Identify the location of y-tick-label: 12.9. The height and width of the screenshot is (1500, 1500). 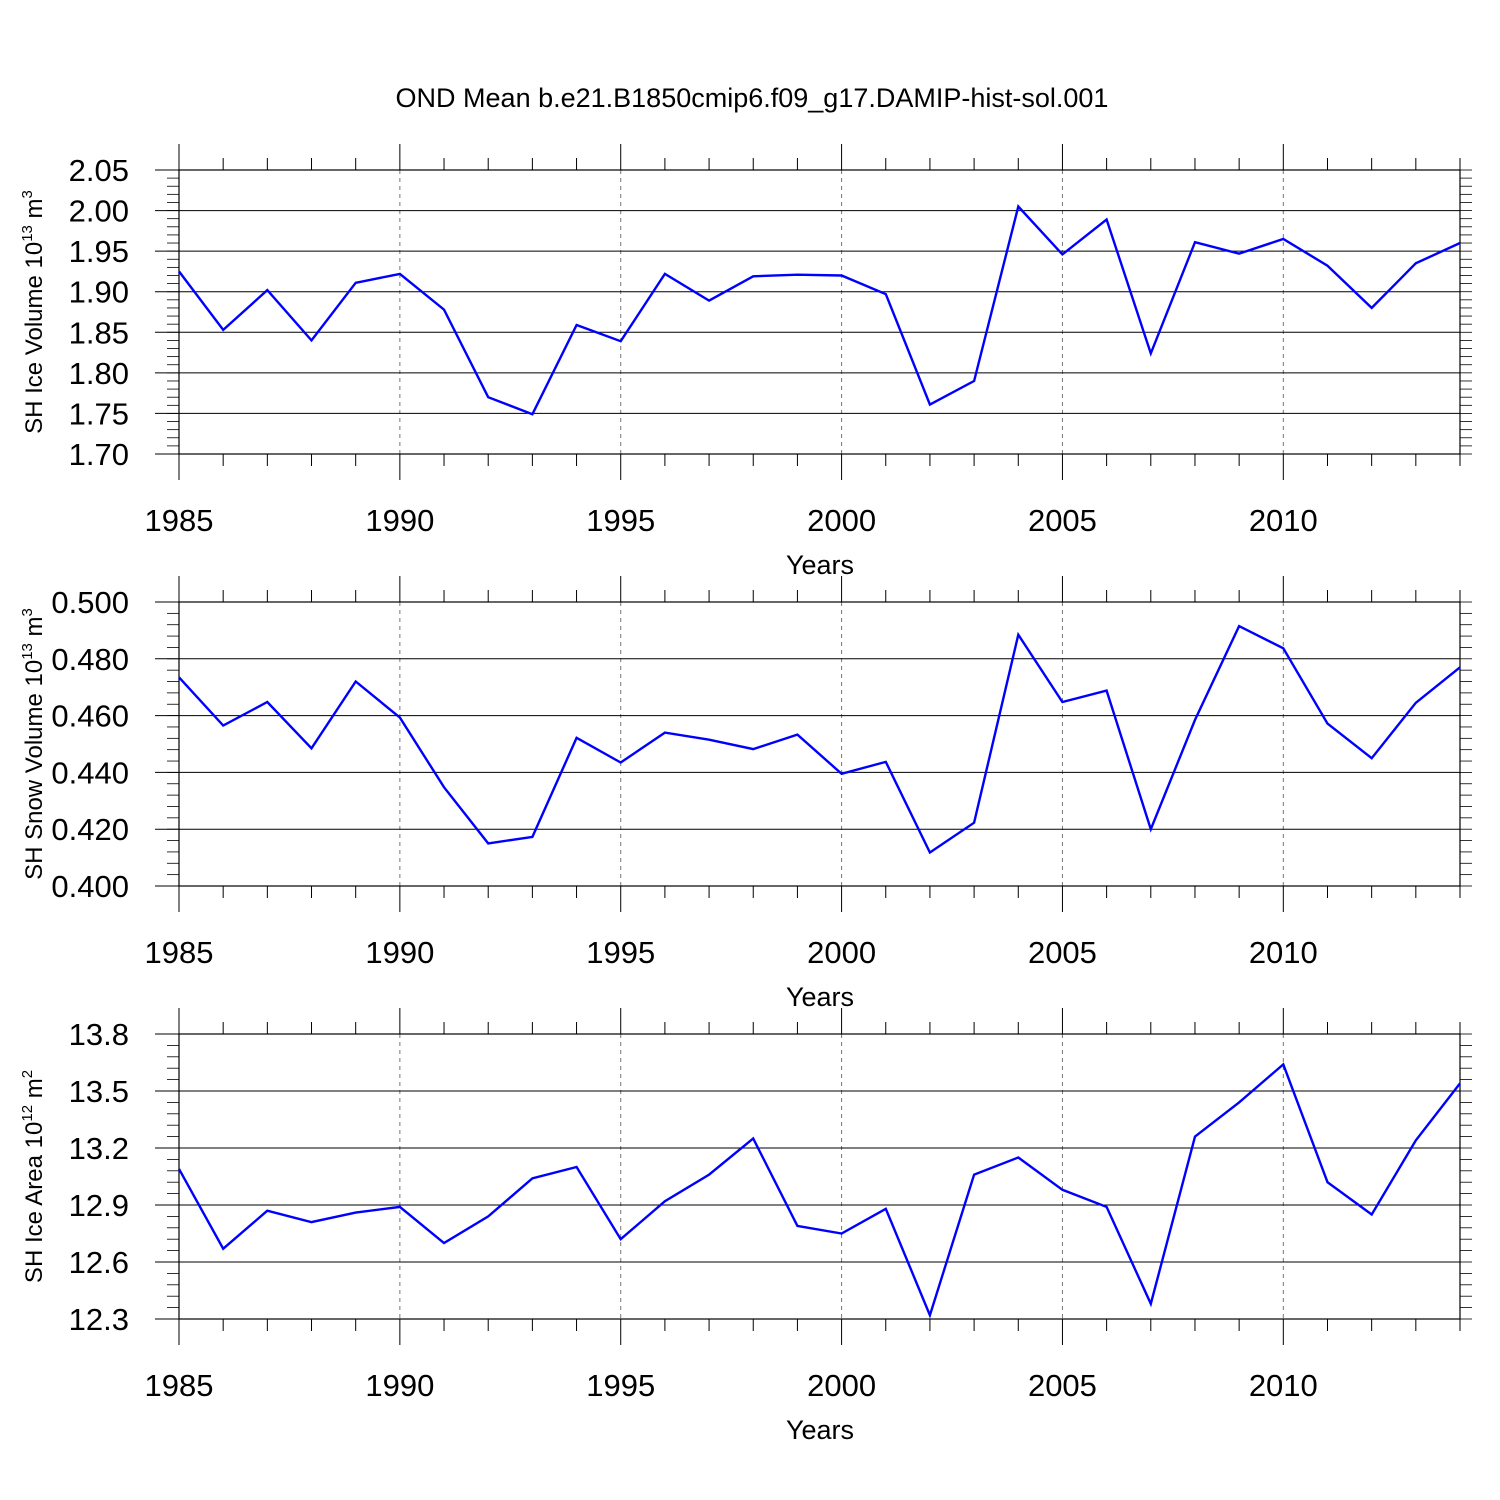
(99, 1205).